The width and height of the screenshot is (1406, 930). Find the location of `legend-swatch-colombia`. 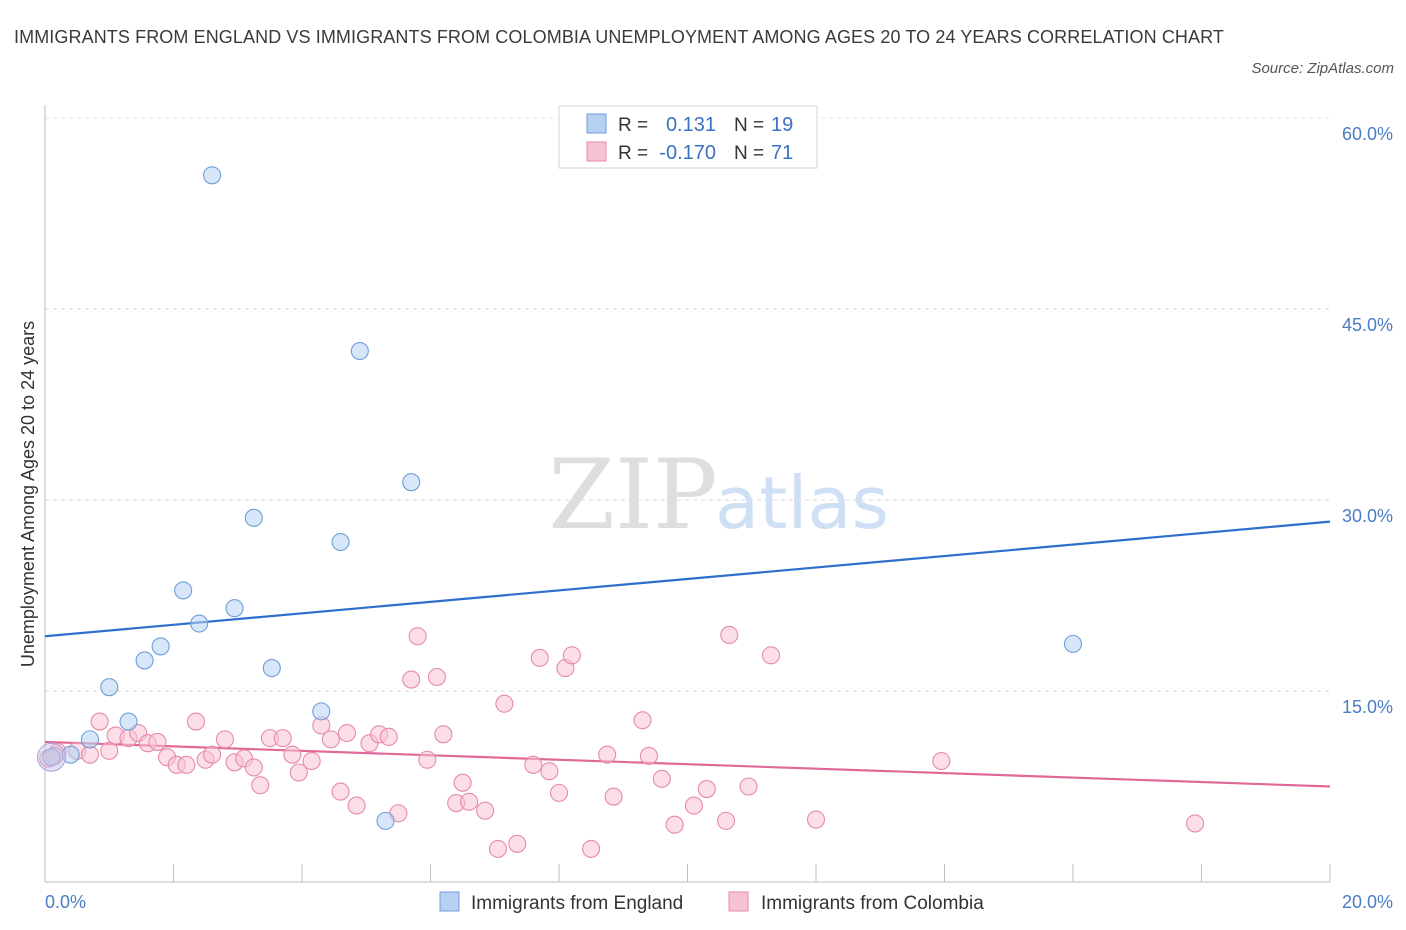

legend-swatch-colombia is located at coordinates (738, 901).